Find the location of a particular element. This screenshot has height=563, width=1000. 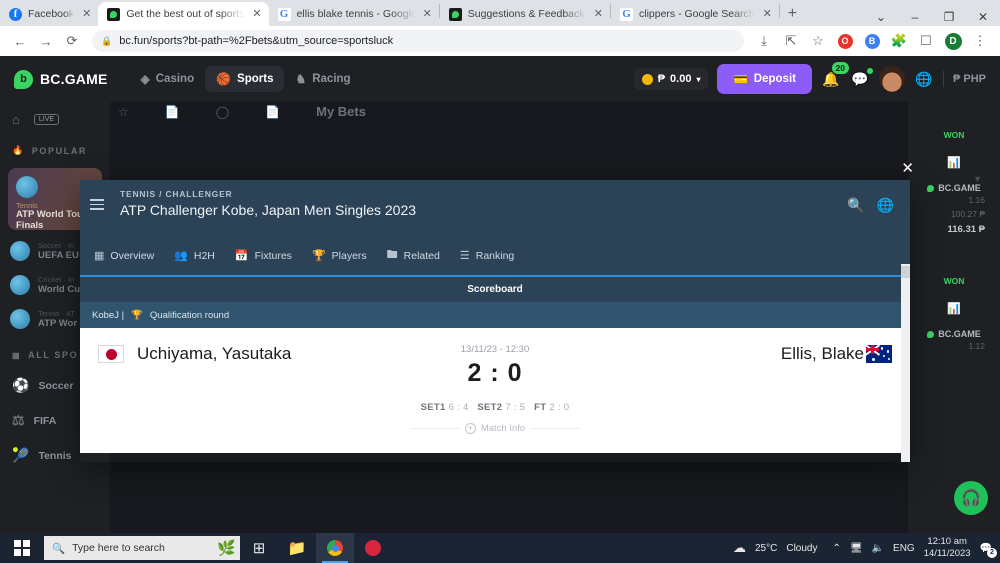

tray-expand-icon: ⌃ is located at coordinates (836, 548).